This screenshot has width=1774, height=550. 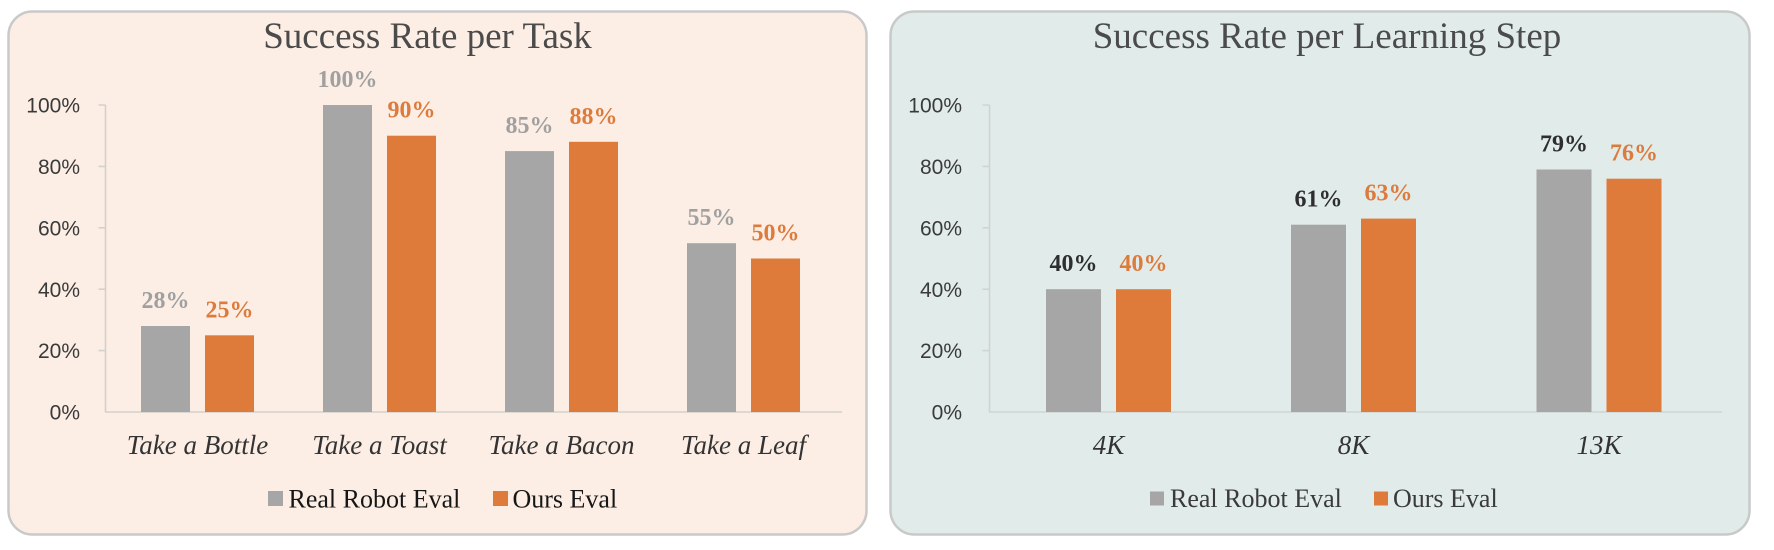 What do you see at coordinates (427, 36) in the screenshot?
I see `svg-text: Success Rate per Task` at bounding box center [427, 36].